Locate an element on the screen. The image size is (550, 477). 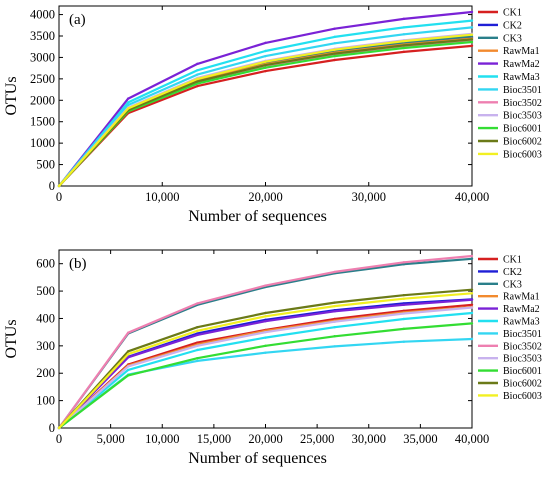
x-tick-label: 15,000 is located at coordinates (214, 439).